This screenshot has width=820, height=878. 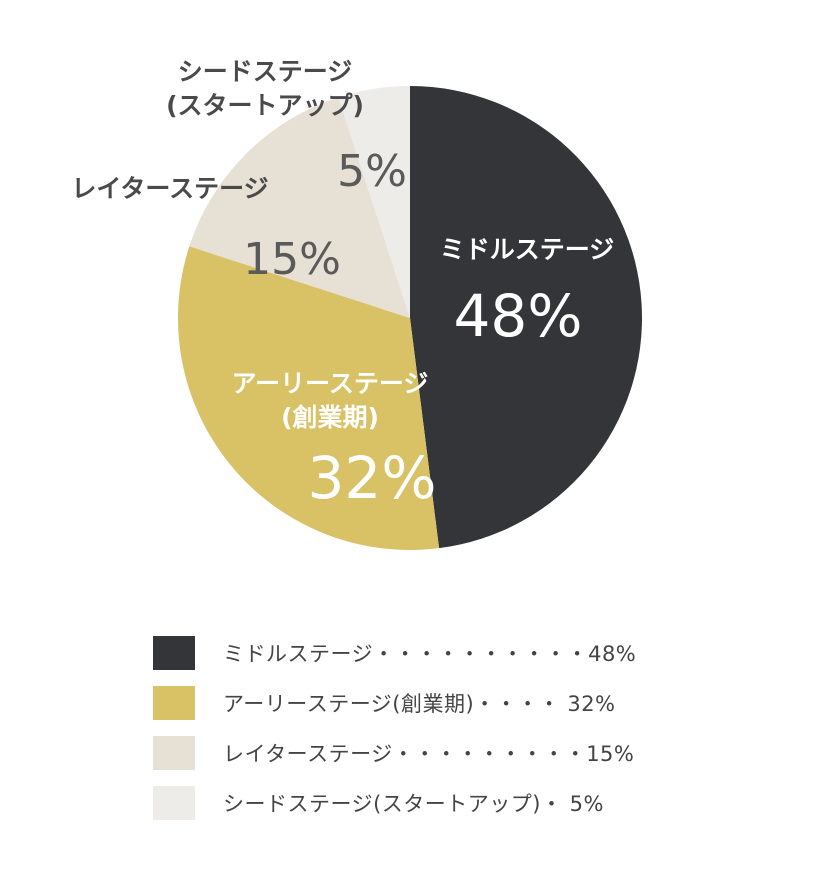 I want to click on slice-value-label: 5%, so click(x=372, y=171).